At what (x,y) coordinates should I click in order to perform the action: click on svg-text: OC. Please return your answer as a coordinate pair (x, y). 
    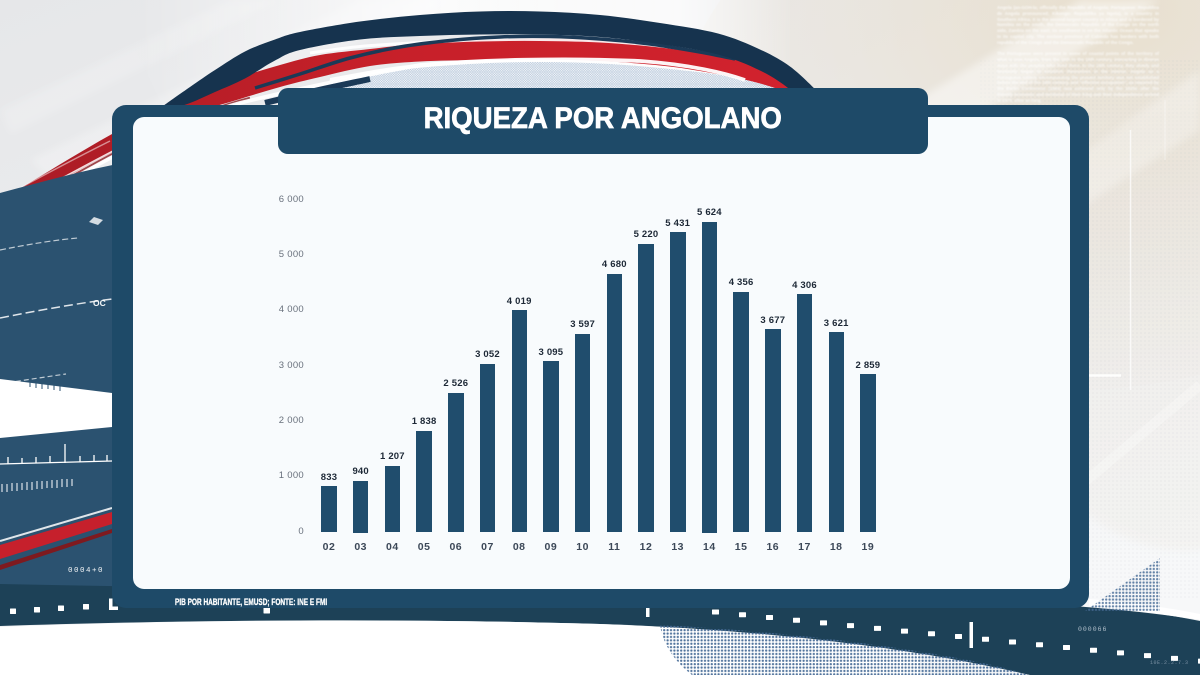
    Looking at the image, I should click on (99, 303).